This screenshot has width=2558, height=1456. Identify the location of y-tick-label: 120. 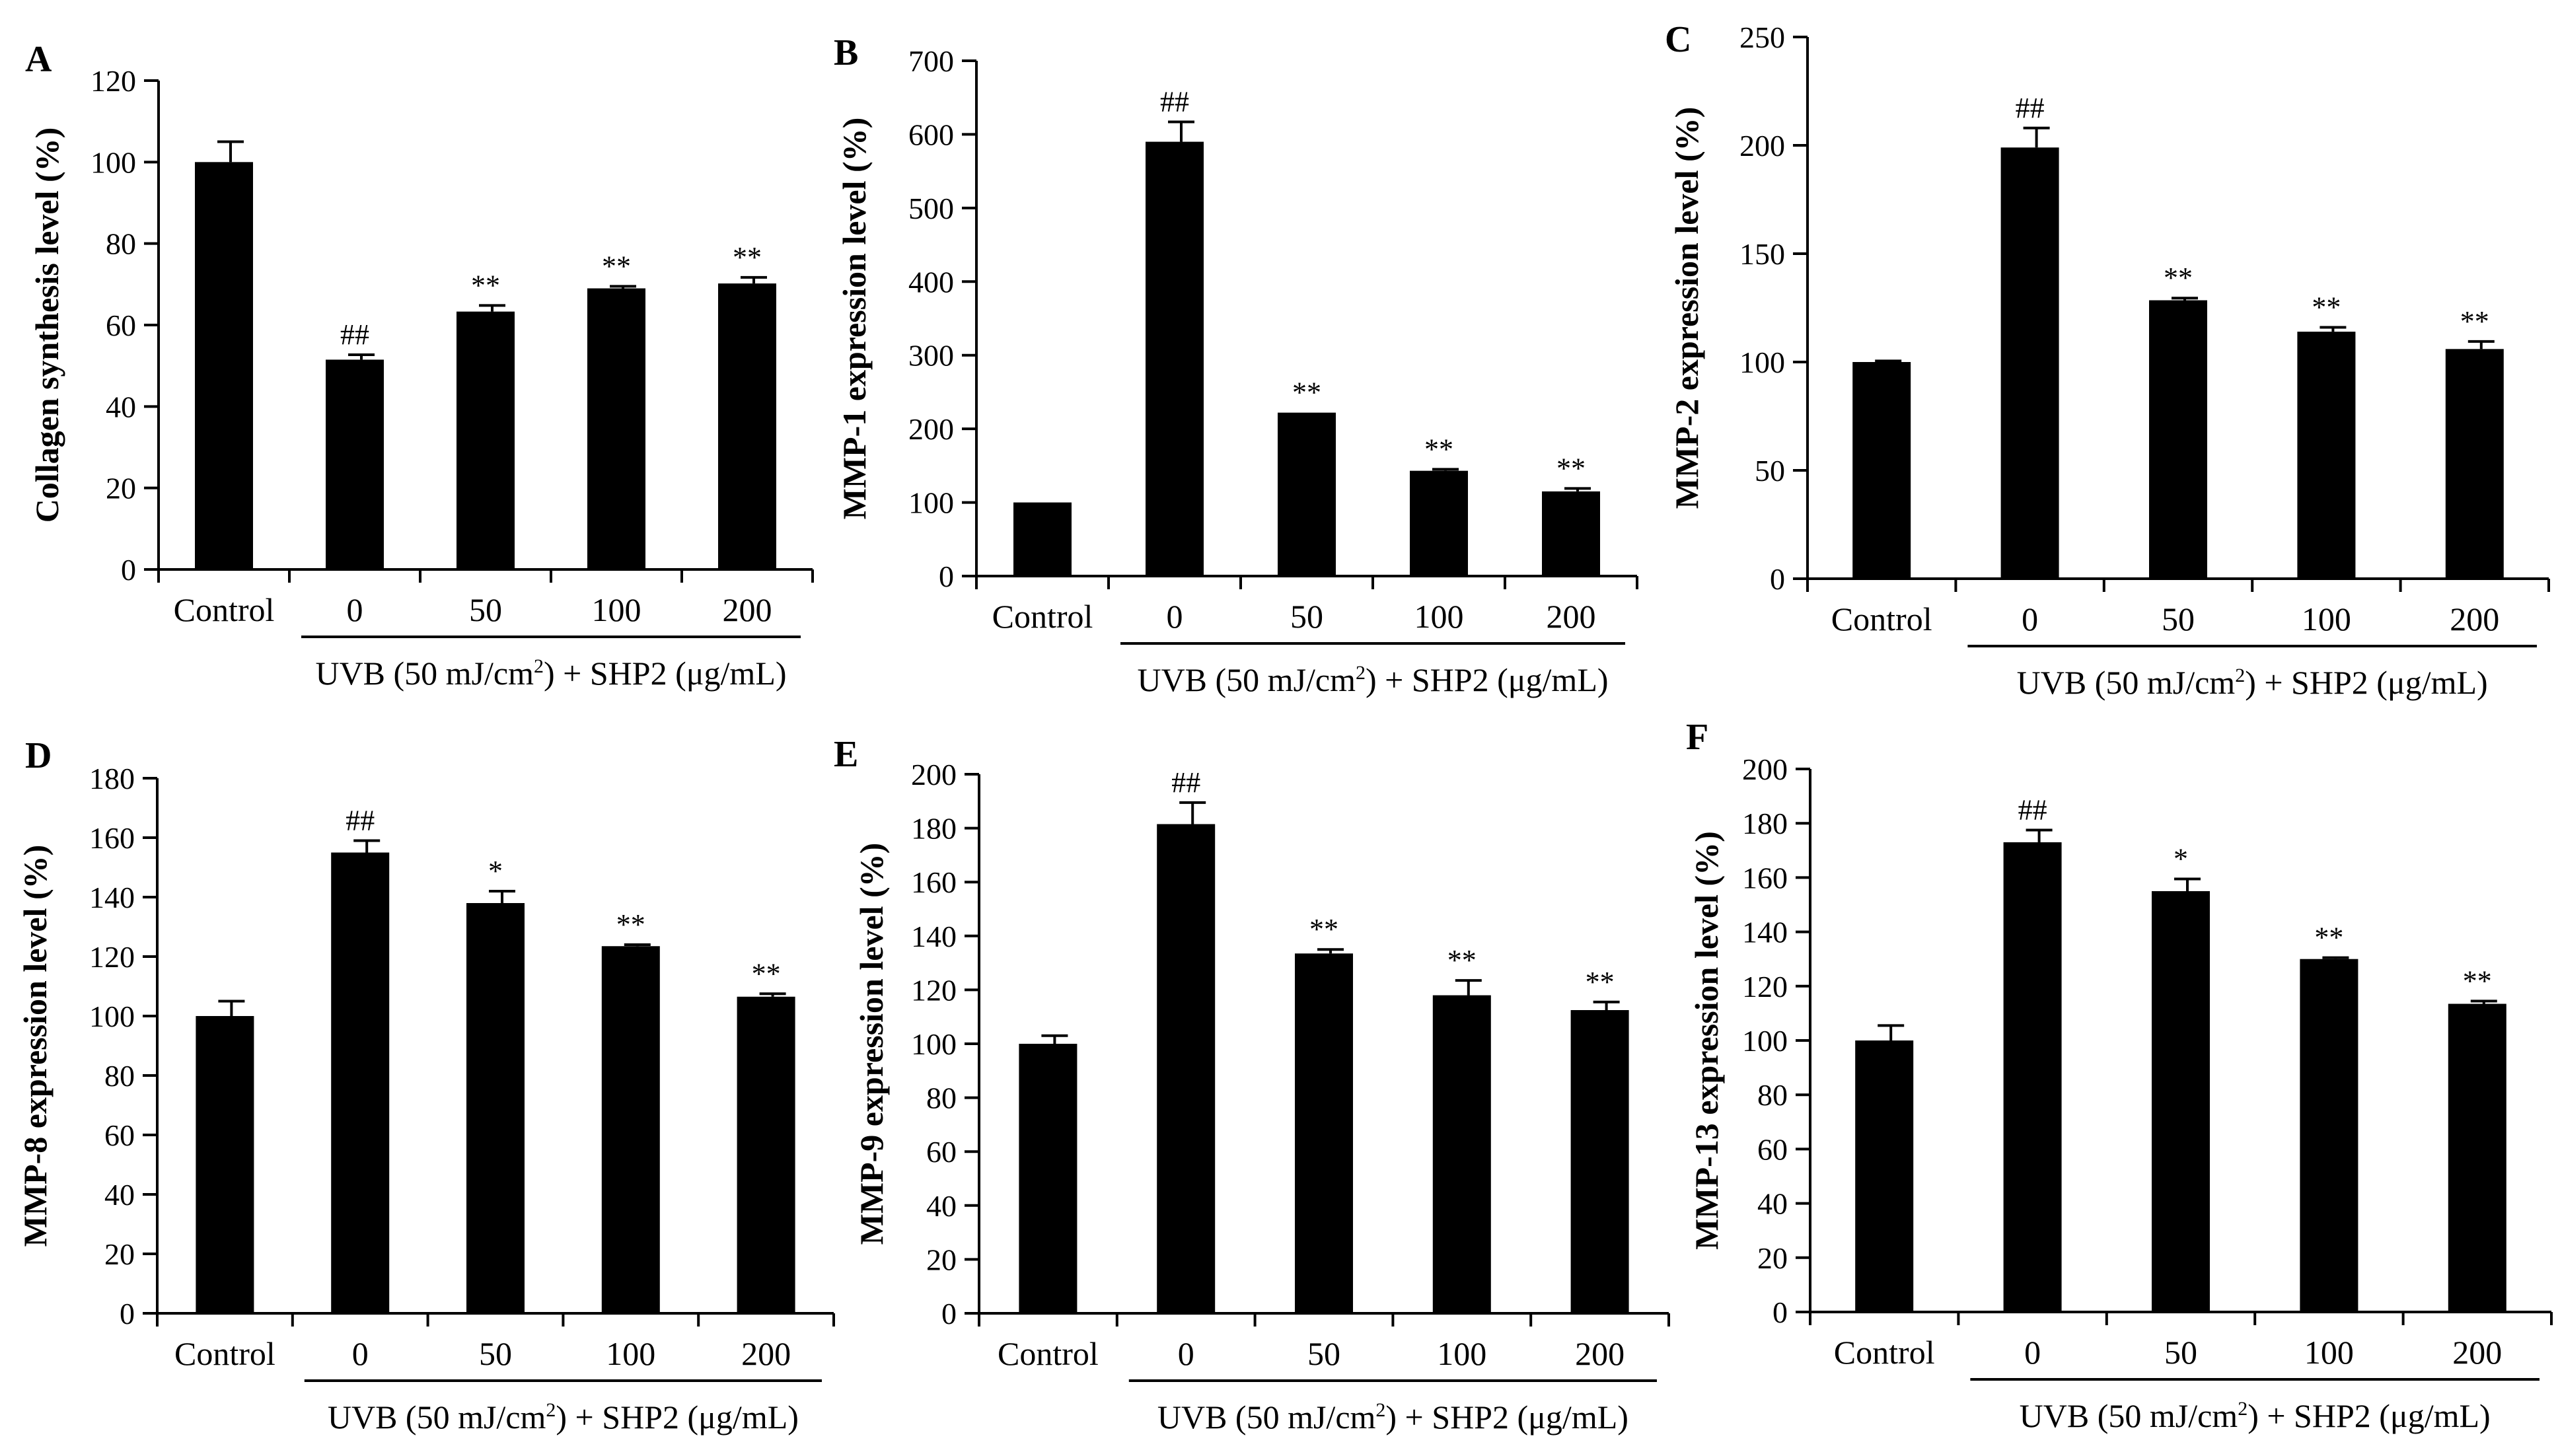
(112, 957).